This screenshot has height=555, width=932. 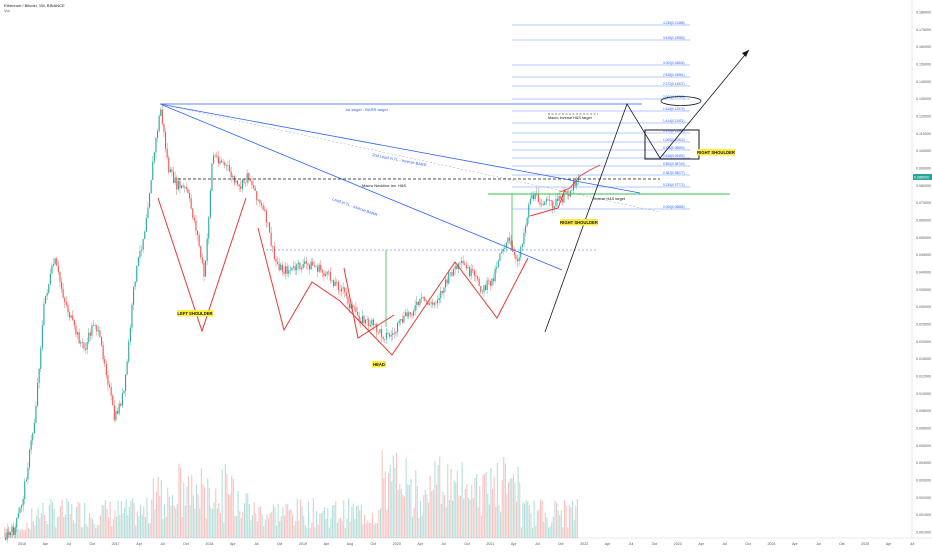 I want to click on y-tick-label: 0.050000, so click(x=923, y=238).